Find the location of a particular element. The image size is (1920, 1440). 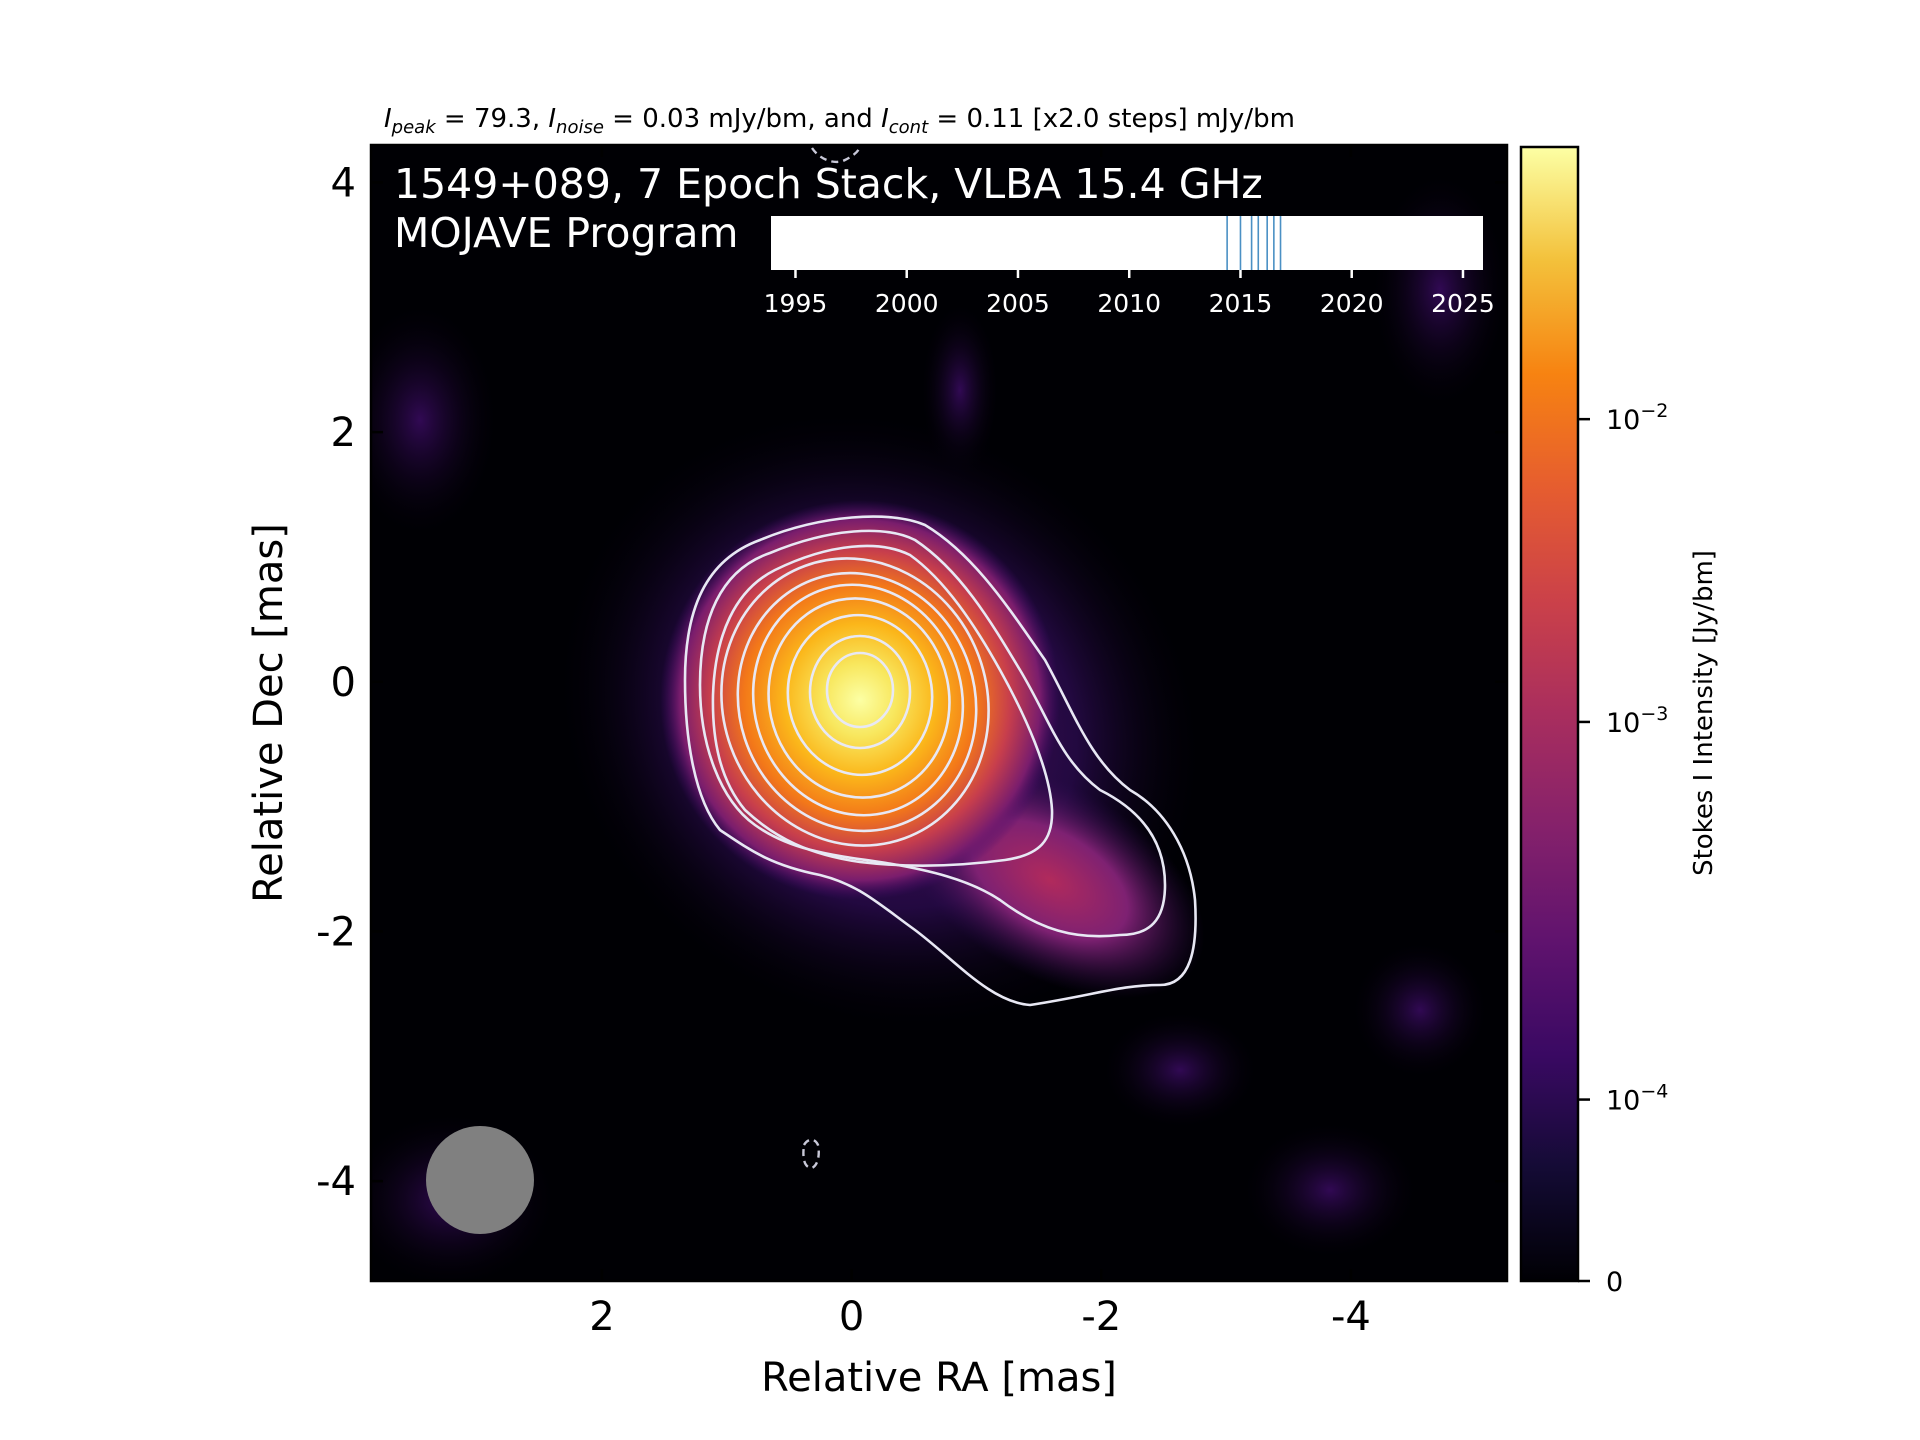

y-axis-label: Relative Dec [mas] is located at coordinates (269, 713).